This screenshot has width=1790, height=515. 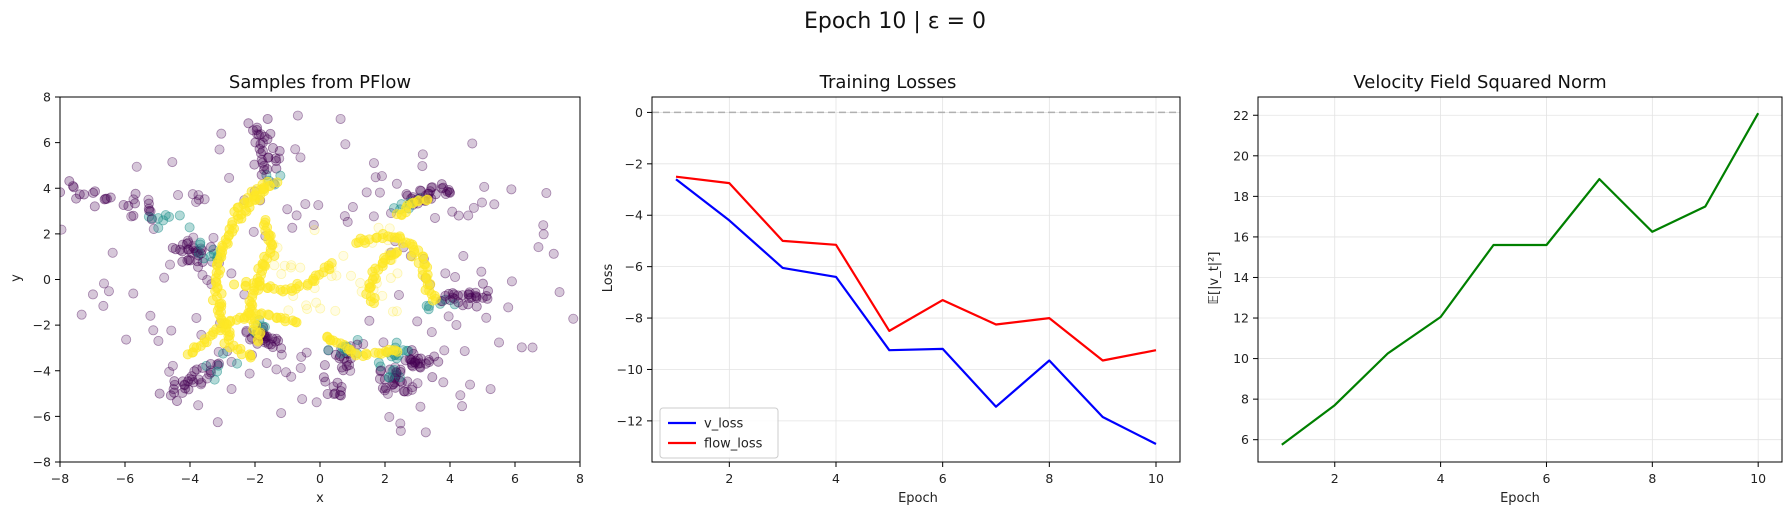 What do you see at coordinates (733, 444) in the screenshot?
I see `losses-legend-label: flow_loss` at bounding box center [733, 444].